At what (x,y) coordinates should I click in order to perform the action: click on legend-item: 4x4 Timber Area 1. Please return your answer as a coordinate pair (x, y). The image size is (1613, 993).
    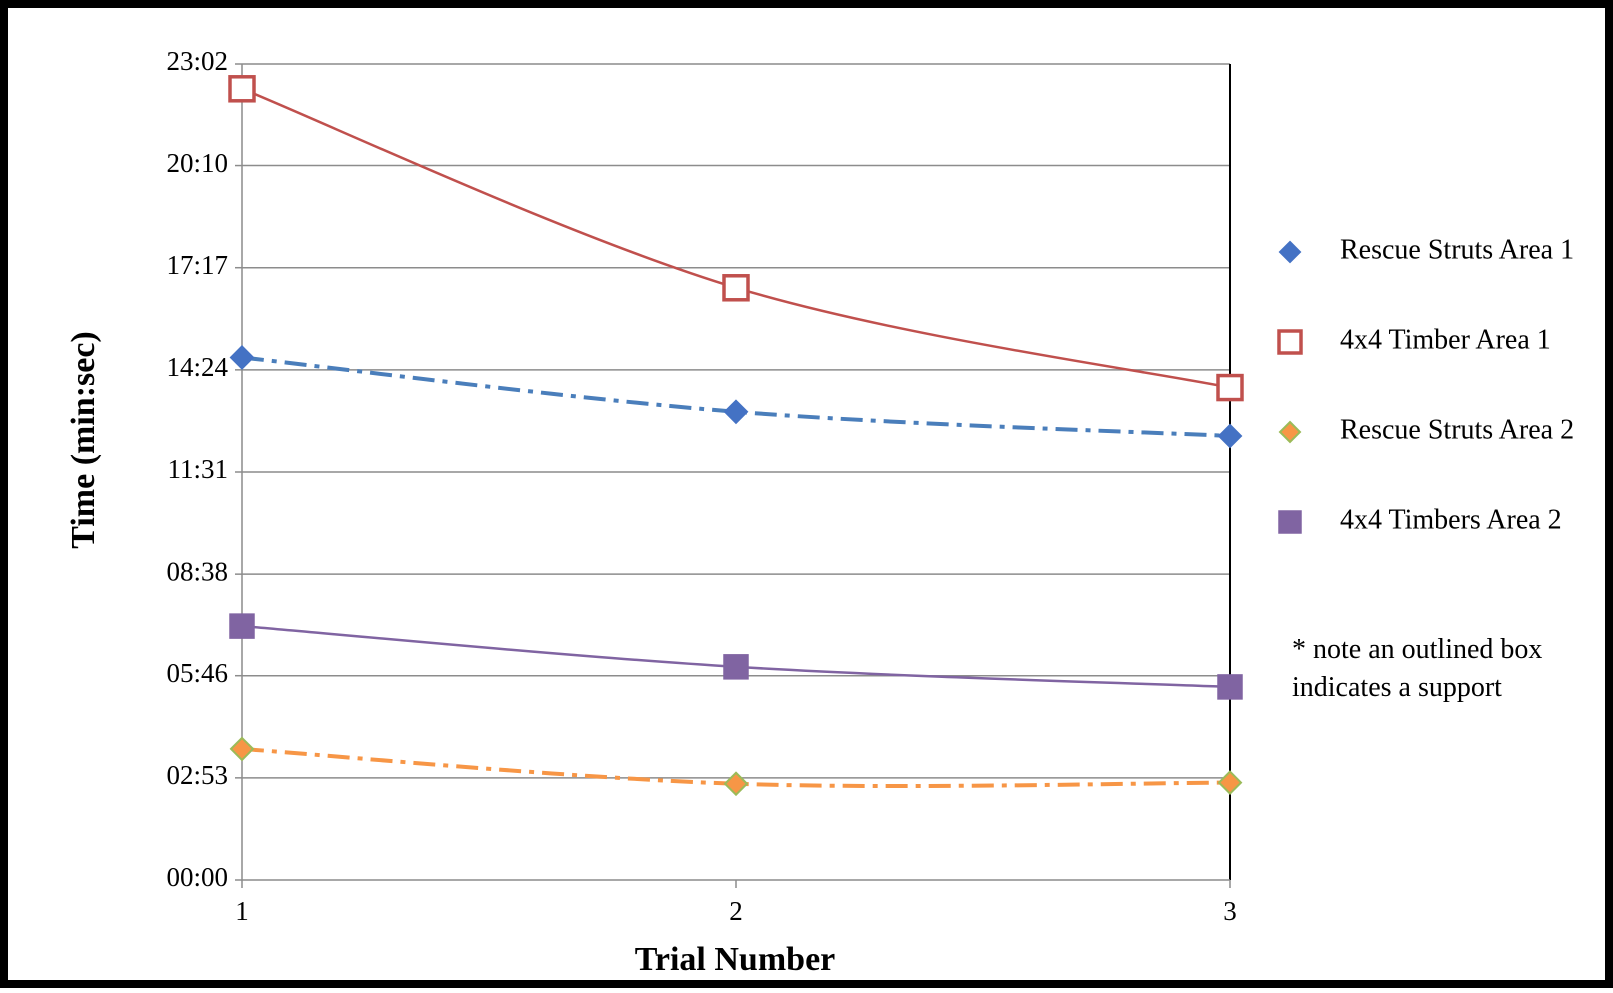
    Looking at the image, I should click on (1414, 339).